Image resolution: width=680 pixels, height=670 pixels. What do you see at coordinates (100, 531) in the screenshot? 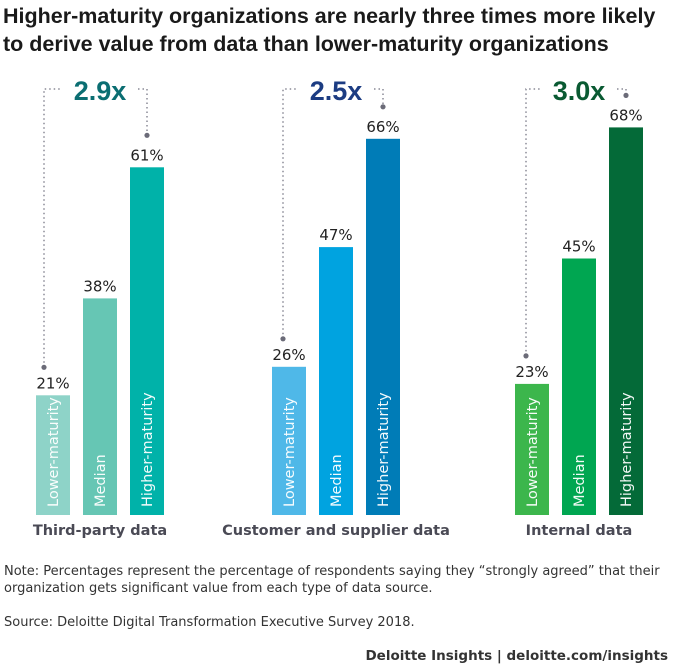
I see `category-label: Third-party data` at bounding box center [100, 531].